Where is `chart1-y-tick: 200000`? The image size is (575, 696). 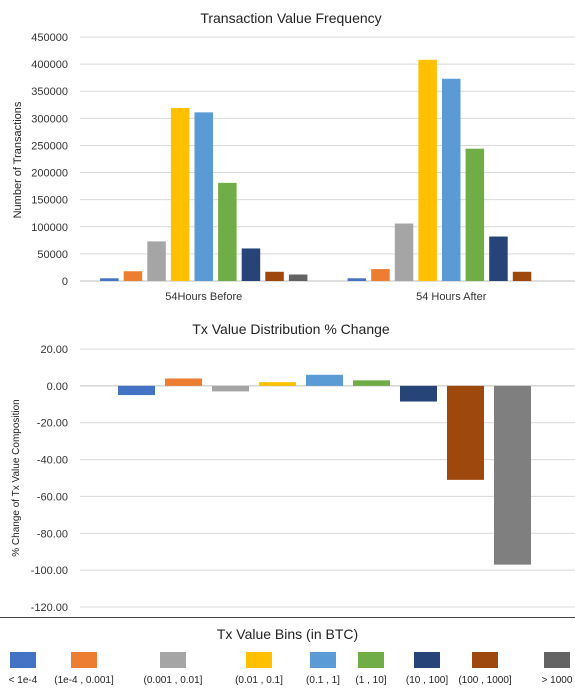 chart1-y-tick: 200000 is located at coordinates (49, 174).